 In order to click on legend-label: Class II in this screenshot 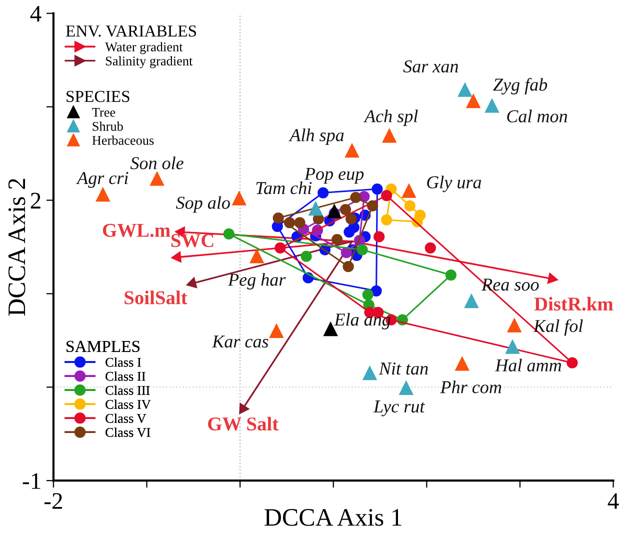, I will do `click(126, 376)`.